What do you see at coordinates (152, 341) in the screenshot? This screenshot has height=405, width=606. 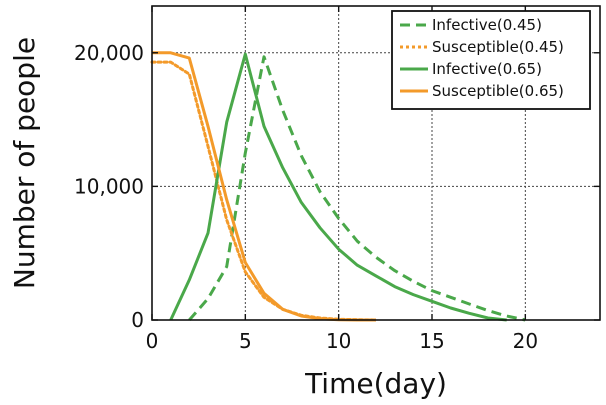 I see `x-tick-label: 0` at bounding box center [152, 341].